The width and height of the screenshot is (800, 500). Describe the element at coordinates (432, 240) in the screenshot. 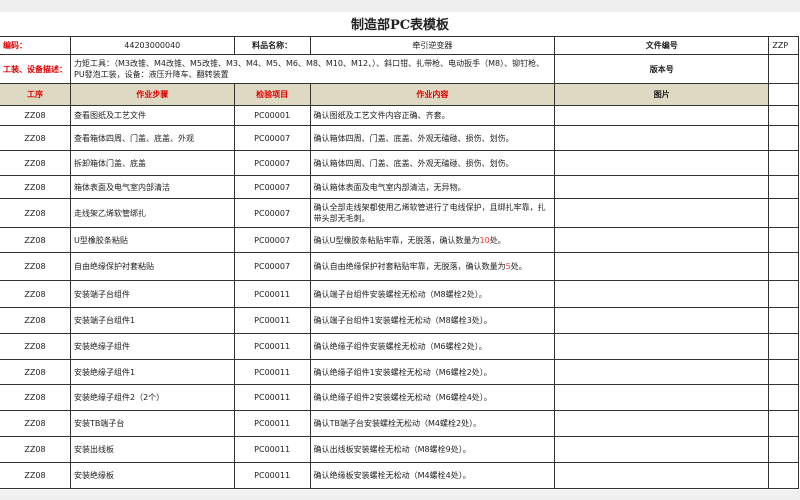

I see `content-cell: 确认U型橡胶条粘贴牢靠，无脱落，确认数量为10处。` at that location.